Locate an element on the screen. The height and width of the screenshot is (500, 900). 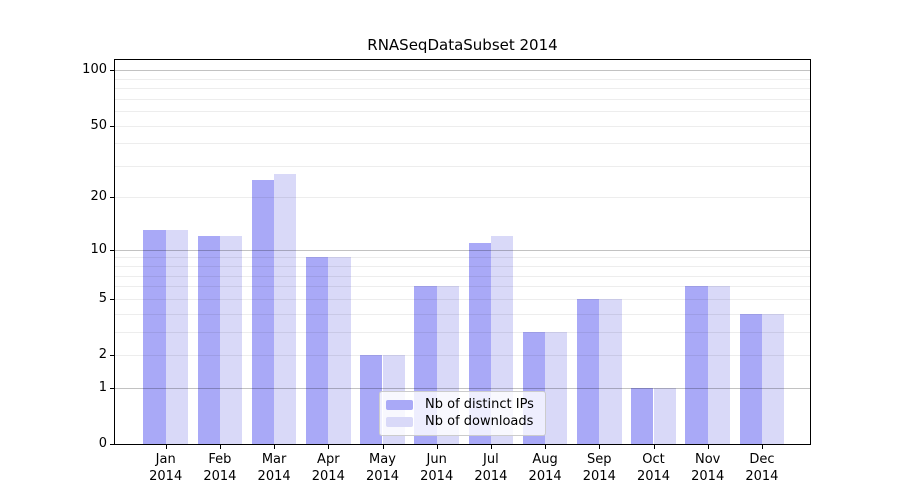
bar-oct-distinct-ips is located at coordinates (642, 415).